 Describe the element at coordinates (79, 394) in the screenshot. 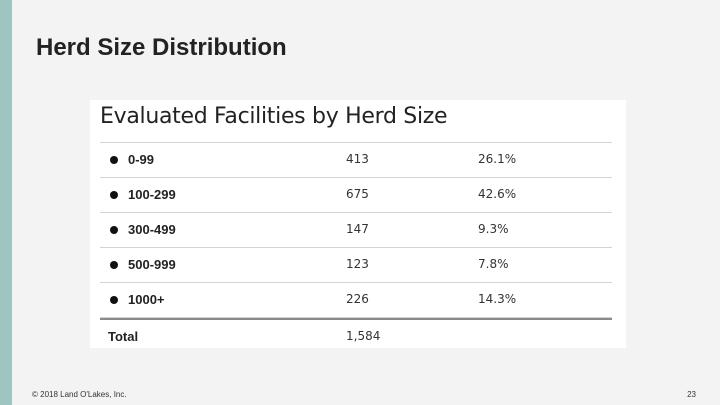

I see `copyright-footer: © 2018 Land O'Lakes, Inc.` at that location.